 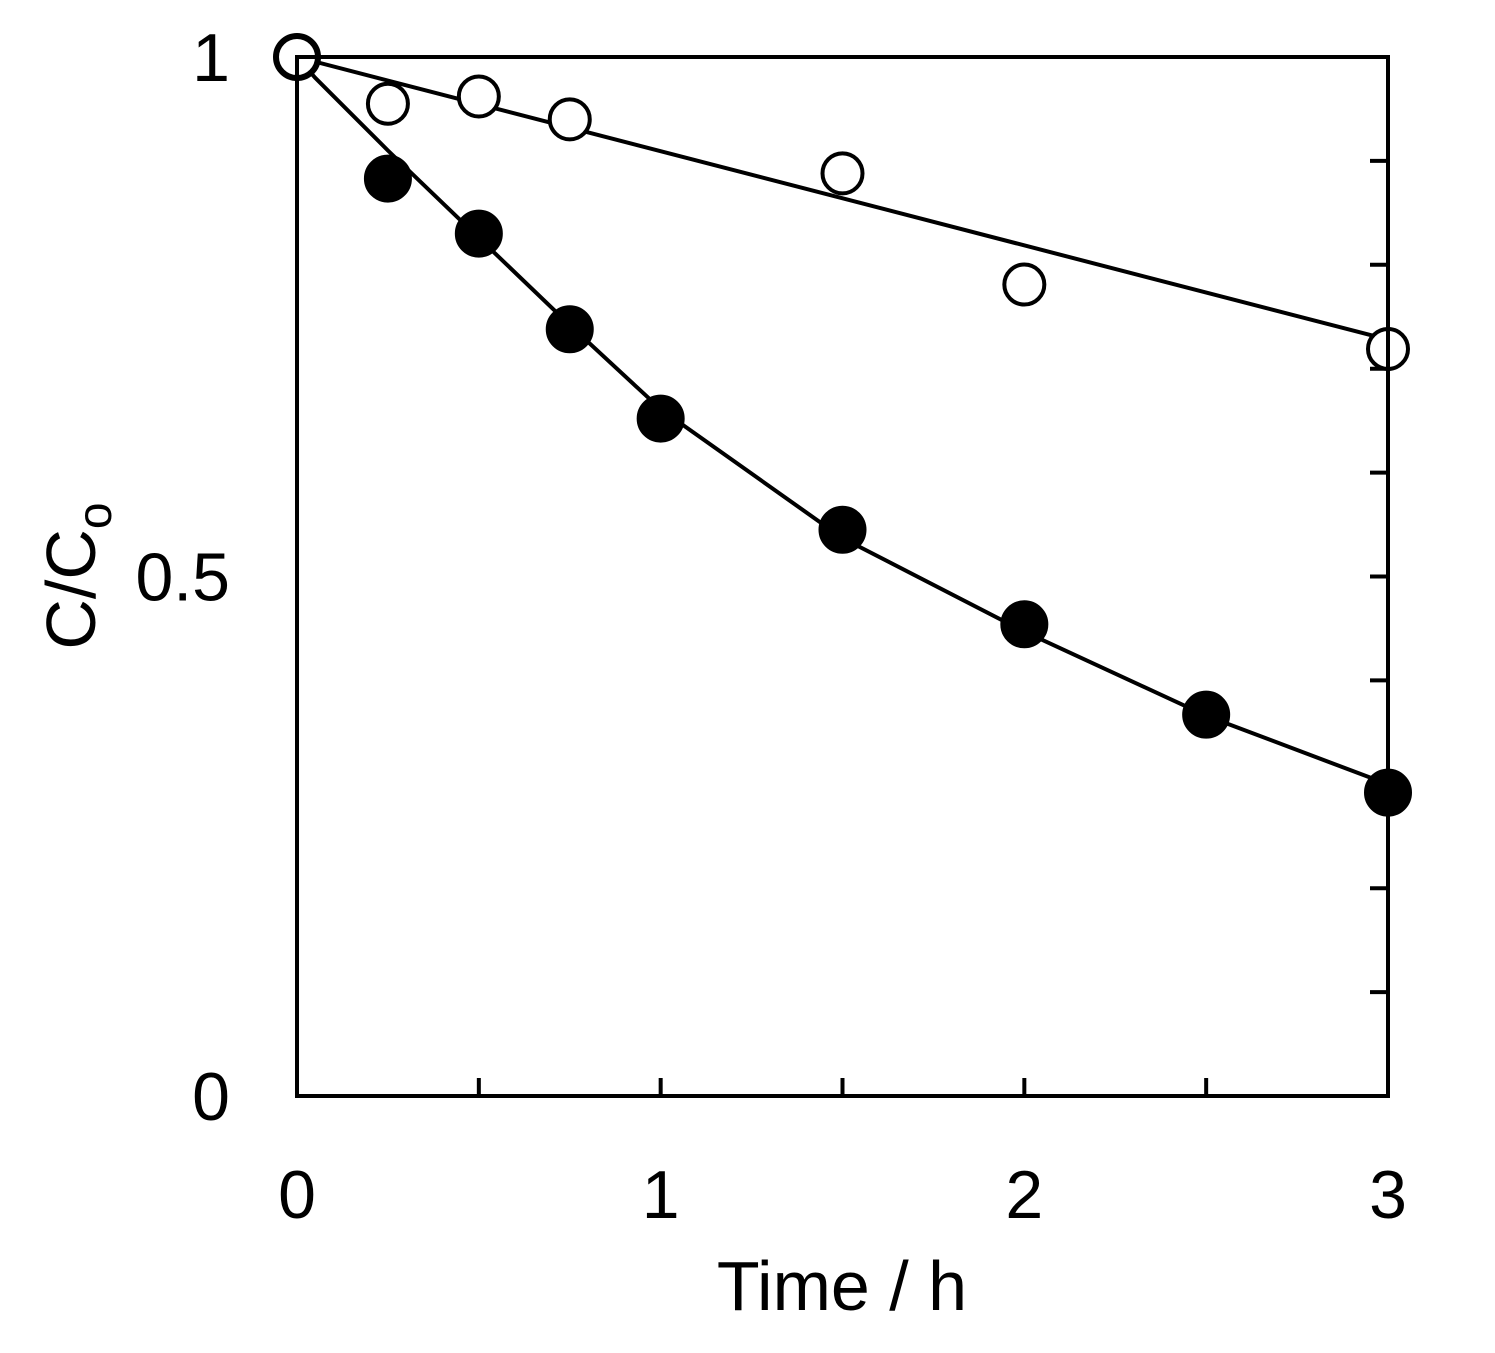 I want to click on x-tick-label: 2, so click(x=1024, y=1195).